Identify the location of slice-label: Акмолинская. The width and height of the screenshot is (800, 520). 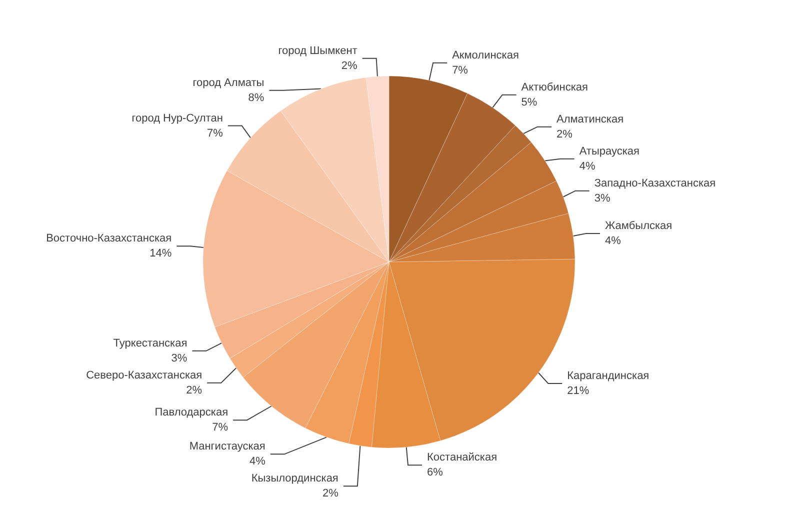
(485, 55).